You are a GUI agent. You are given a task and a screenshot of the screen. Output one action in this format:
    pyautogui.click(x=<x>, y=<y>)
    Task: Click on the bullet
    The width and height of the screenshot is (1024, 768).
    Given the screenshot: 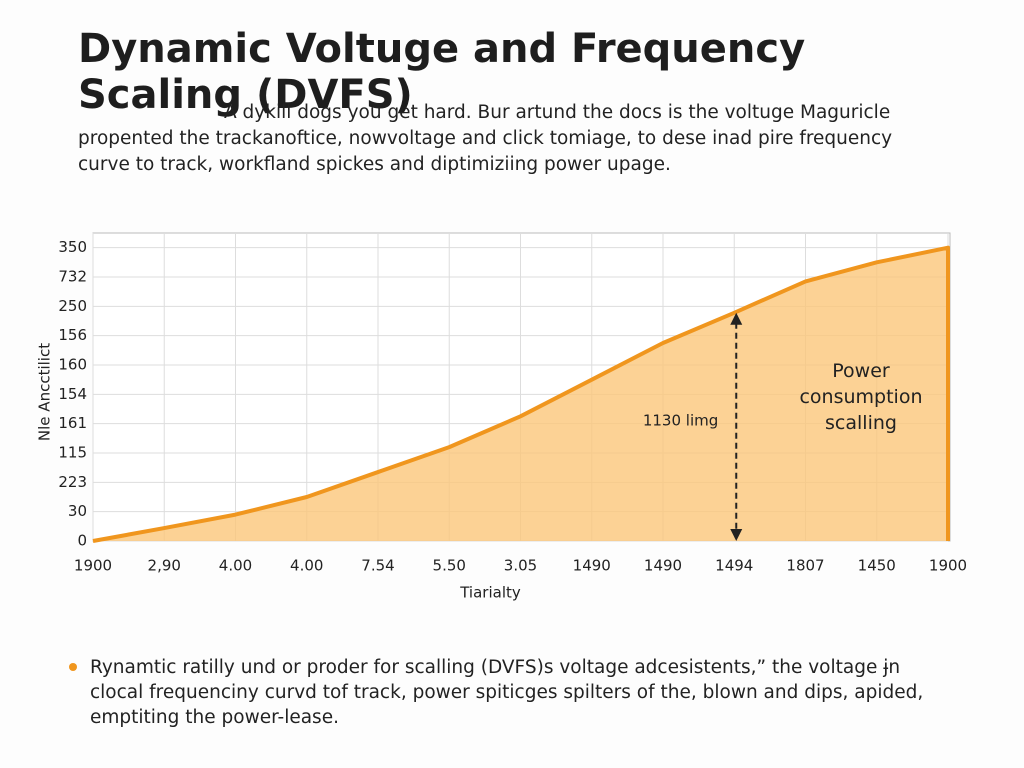 What is the action you would take?
    pyautogui.click(x=73, y=667)
    